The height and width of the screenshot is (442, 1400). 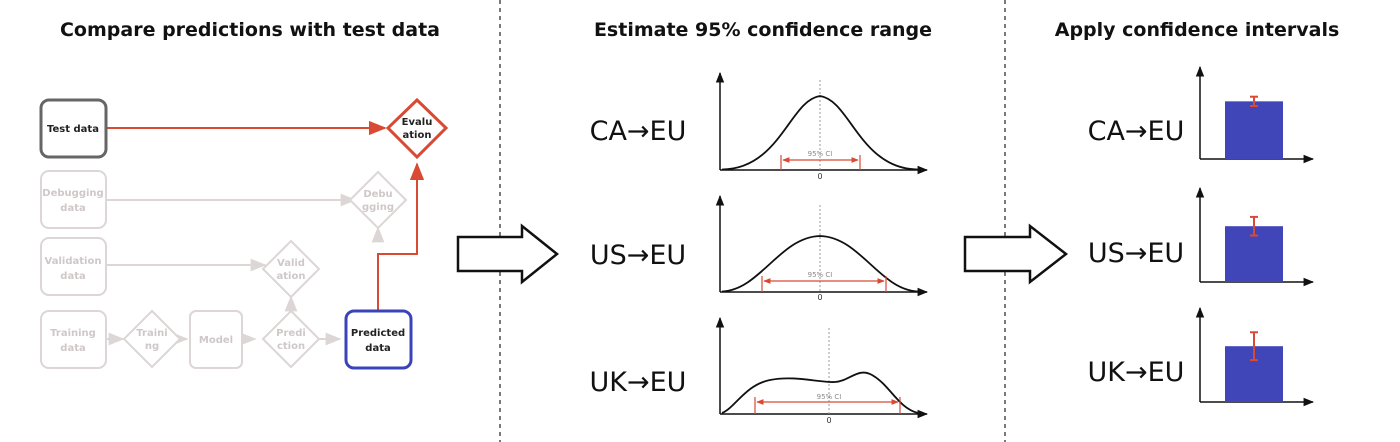 What do you see at coordinates (1197, 30) in the screenshot?
I see `section-title-apply: Apply confidence intervals` at bounding box center [1197, 30].